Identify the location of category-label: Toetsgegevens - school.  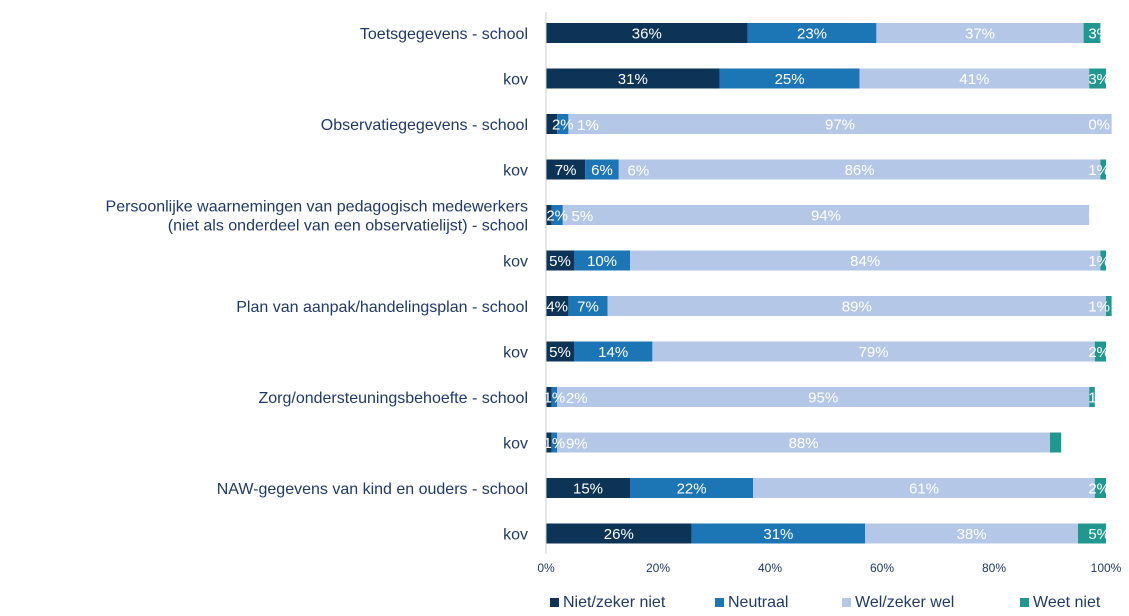
(444, 34).